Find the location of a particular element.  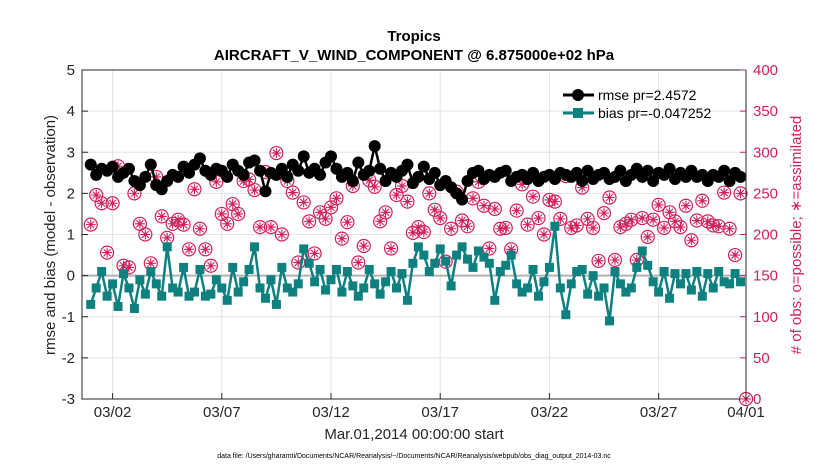

x-tick-label: 03/02 is located at coordinates (113, 412).